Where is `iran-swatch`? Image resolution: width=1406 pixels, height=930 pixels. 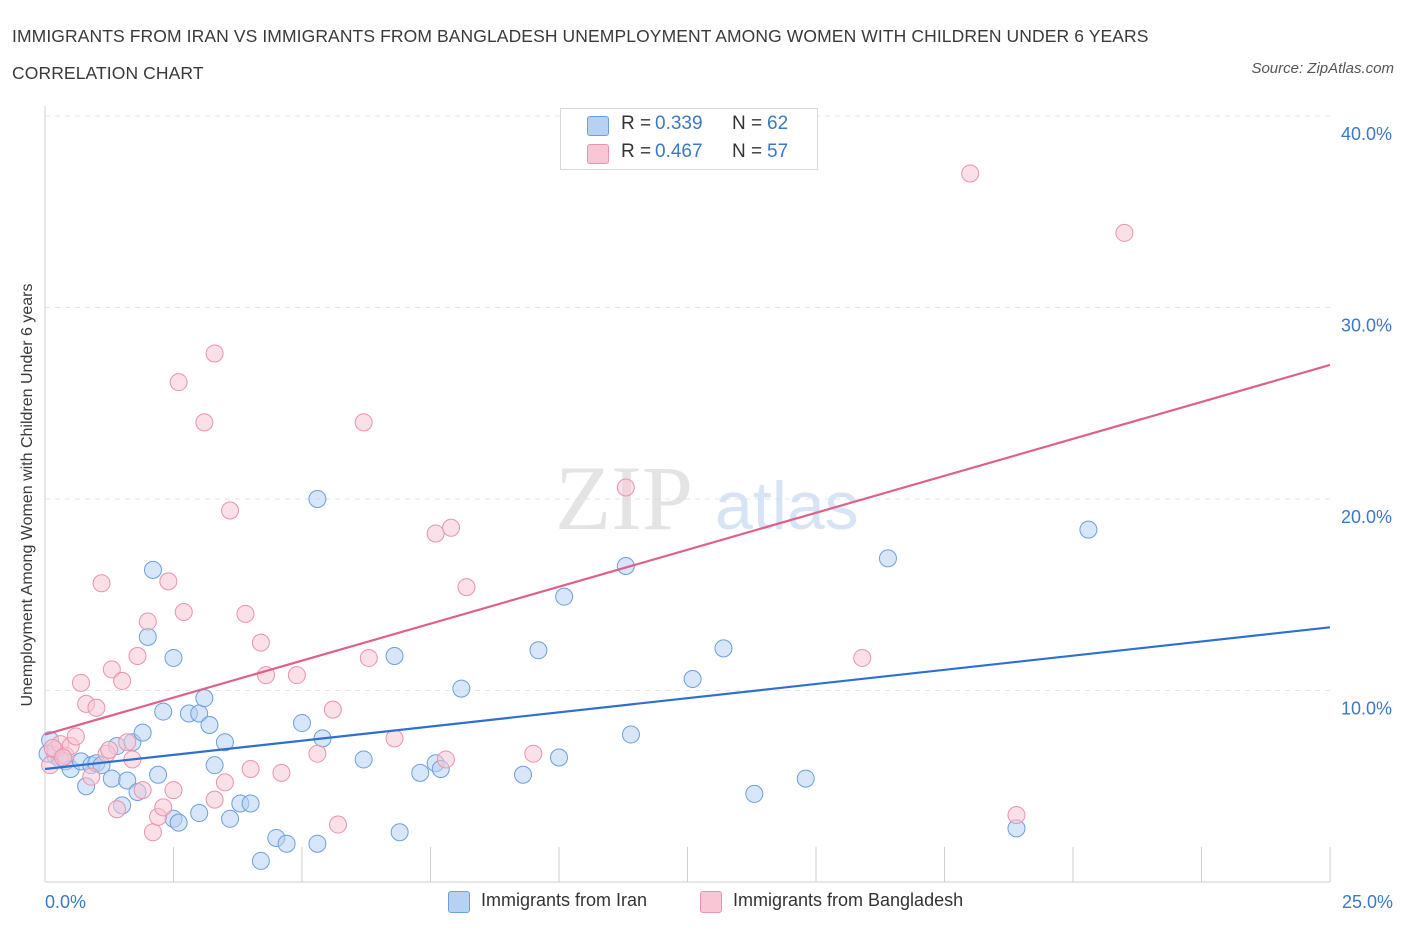 iran-swatch is located at coordinates (598, 126).